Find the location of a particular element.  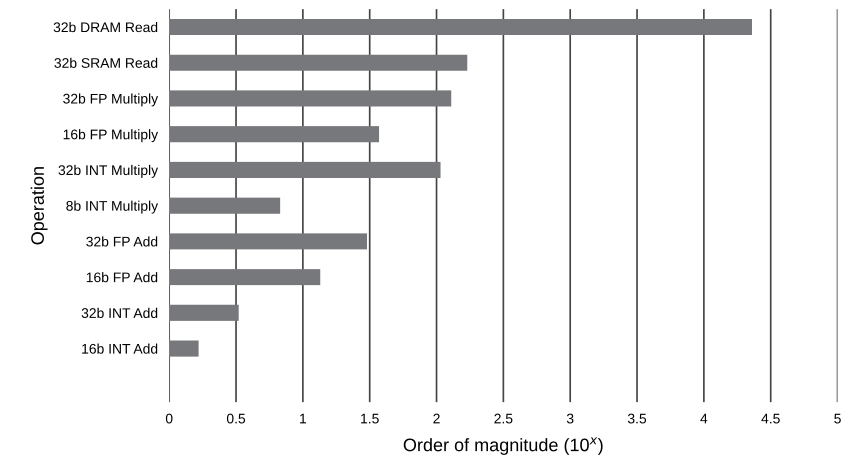

y-axis-title: Operation is located at coordinates (39, 205).